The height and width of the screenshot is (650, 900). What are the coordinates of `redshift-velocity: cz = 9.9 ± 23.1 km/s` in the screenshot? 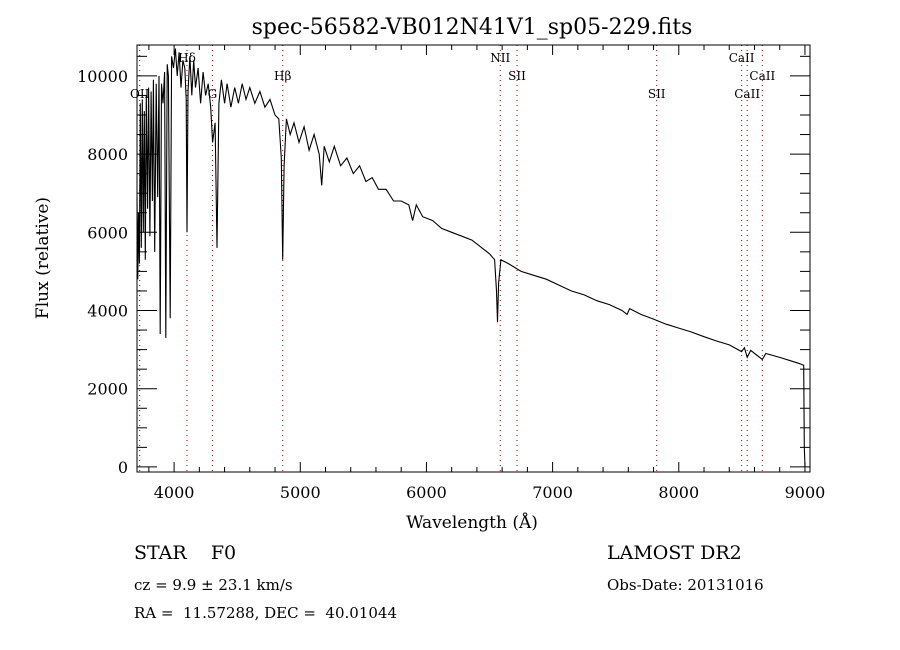 It's located at (213, 585).